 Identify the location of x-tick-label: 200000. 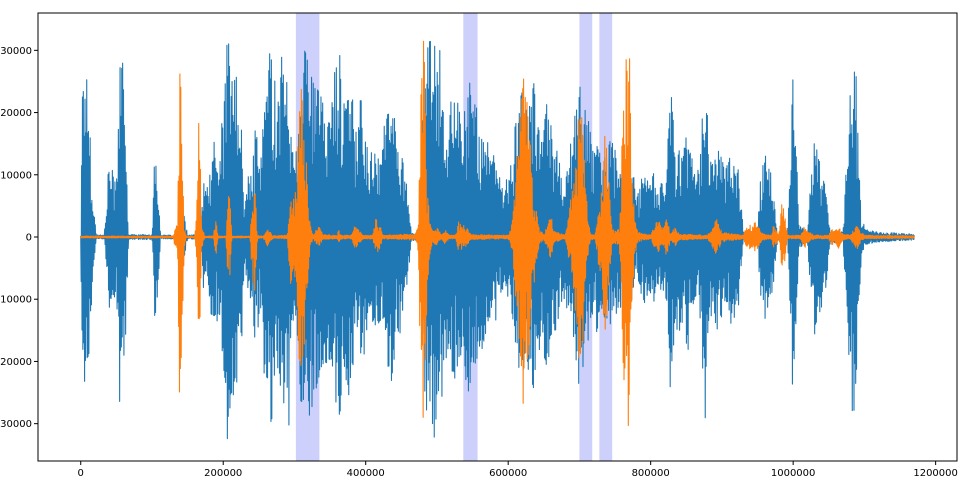
(223, 473).